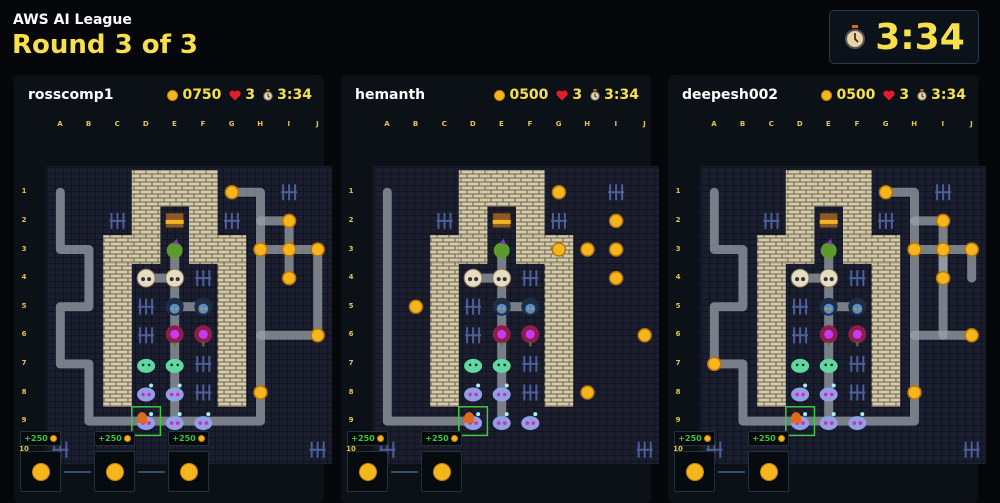 The width and height of the screenshot is (1000, 503). I want to click on column-label: D, so click(145, 124).